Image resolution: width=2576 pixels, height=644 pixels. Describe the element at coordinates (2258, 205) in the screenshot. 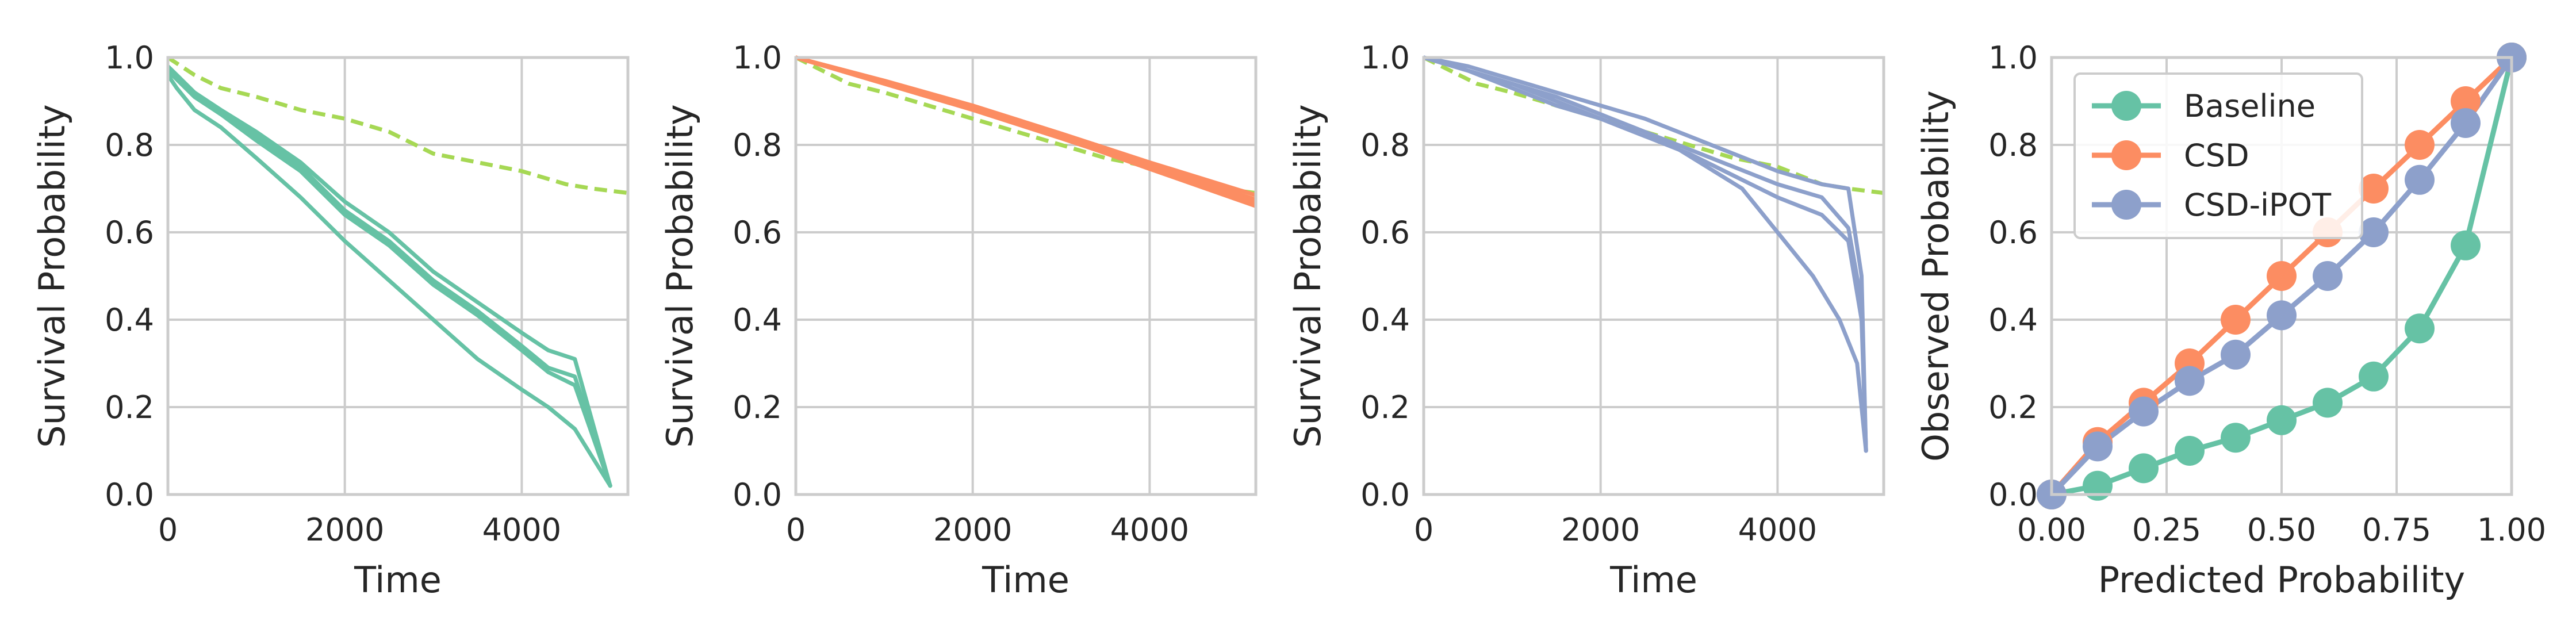

I see `legend-label-csd-ipot: CSD-iPOT` at that location.